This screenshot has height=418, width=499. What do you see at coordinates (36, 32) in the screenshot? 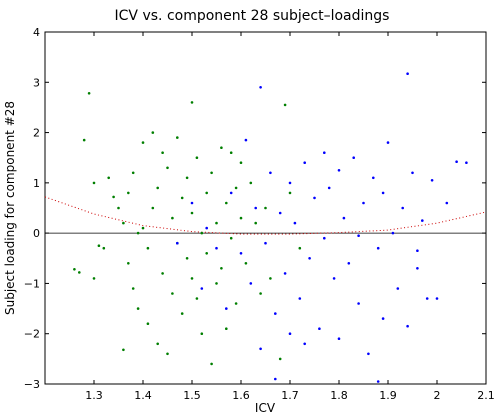
I see `y-tick-label: 4` at bounding box center [36, 32].